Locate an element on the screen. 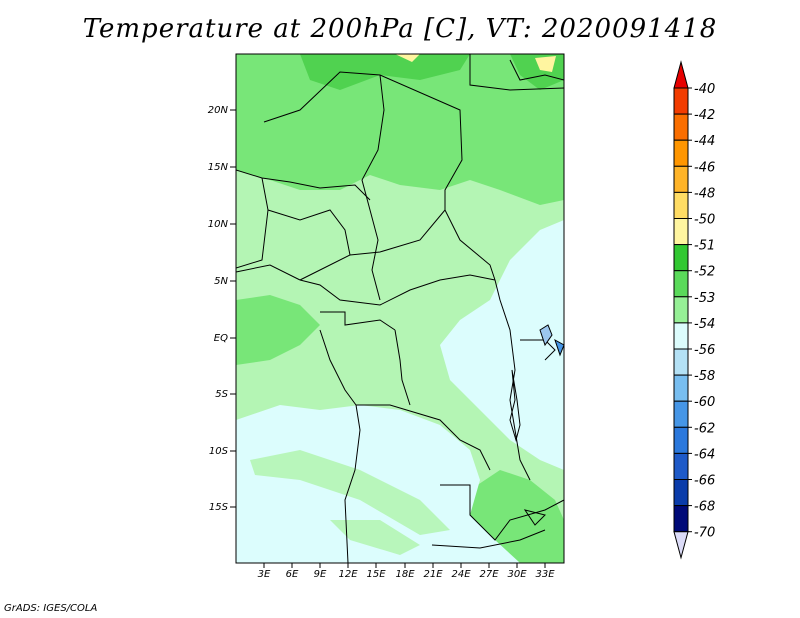 The height and width of the screenshot is (618, 800). x-tick-label: 24E is located at coordinates (461, 574).